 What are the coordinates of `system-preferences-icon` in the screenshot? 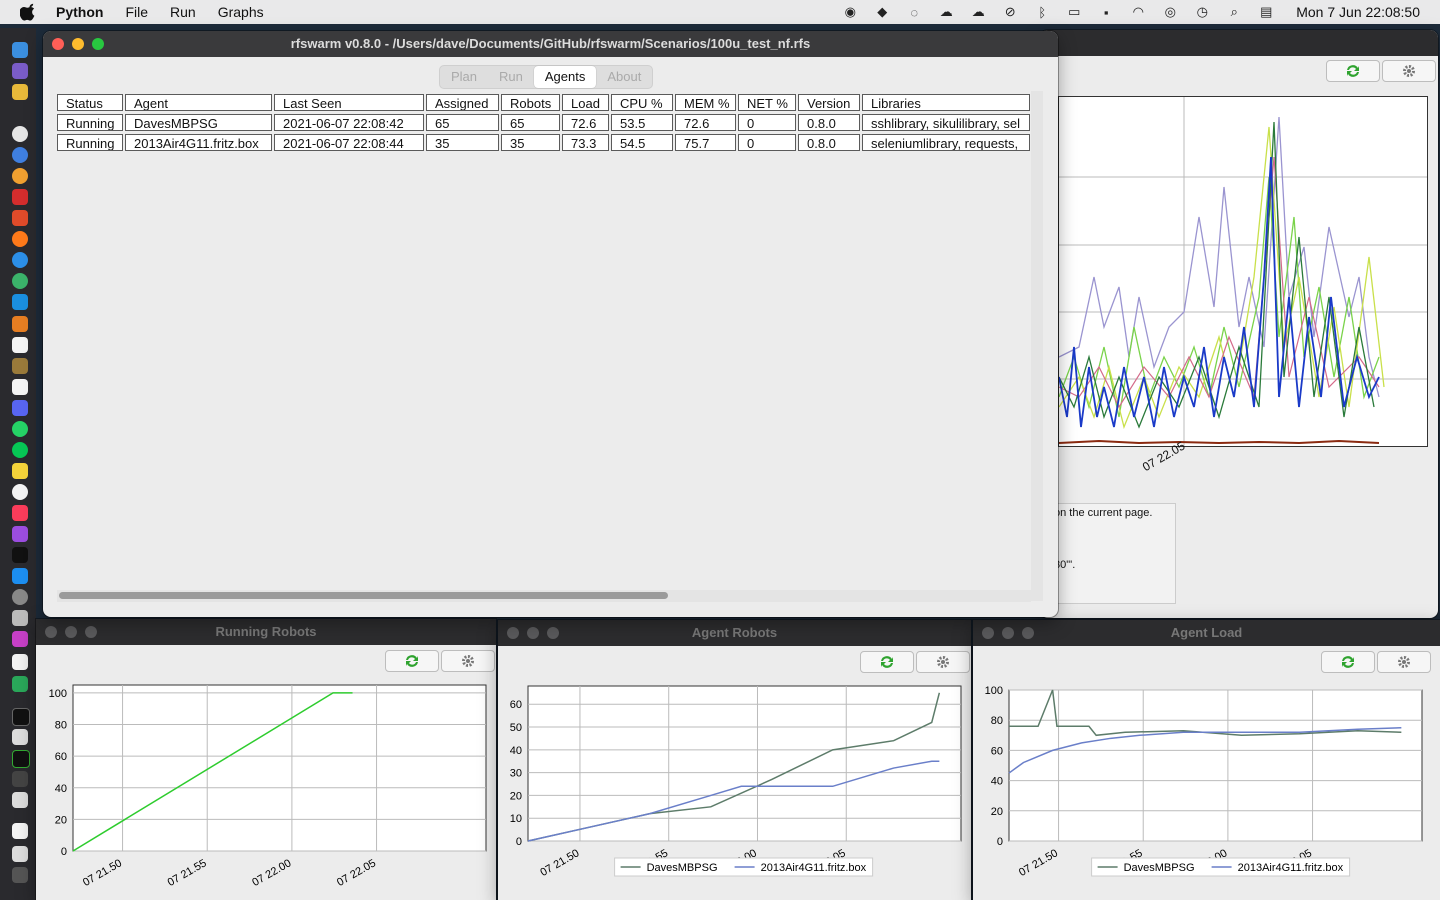 It's located at (20, 597).